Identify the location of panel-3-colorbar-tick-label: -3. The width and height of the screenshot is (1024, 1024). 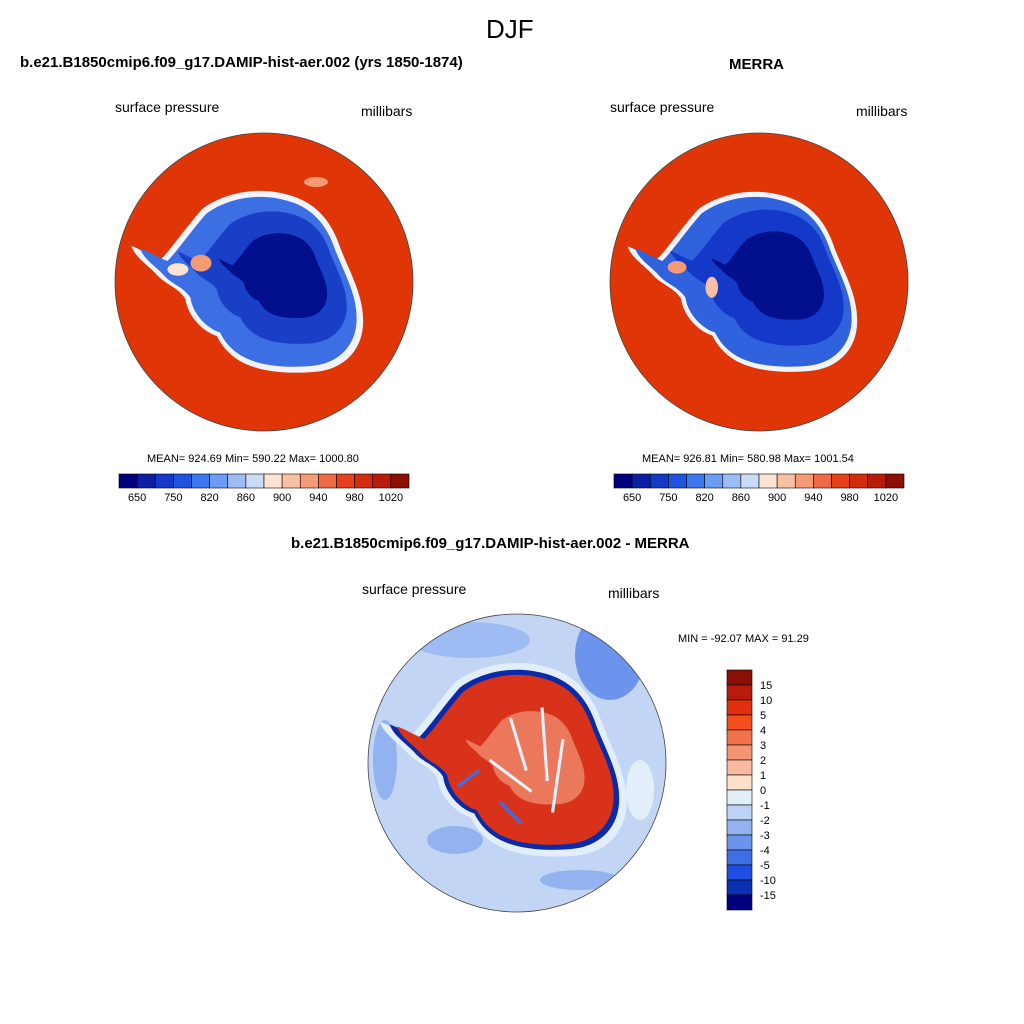
(765, 836).